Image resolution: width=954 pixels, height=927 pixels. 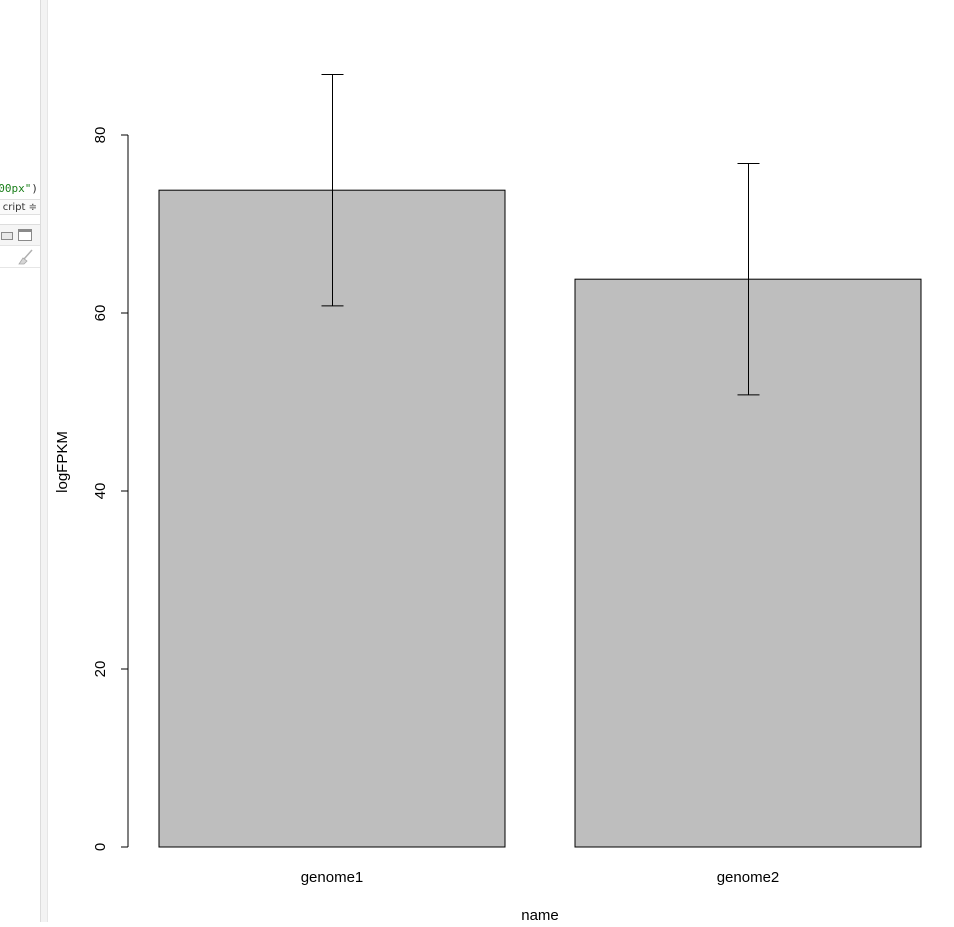 I want to click on pane-toolbar, so click(x=20, y=235).